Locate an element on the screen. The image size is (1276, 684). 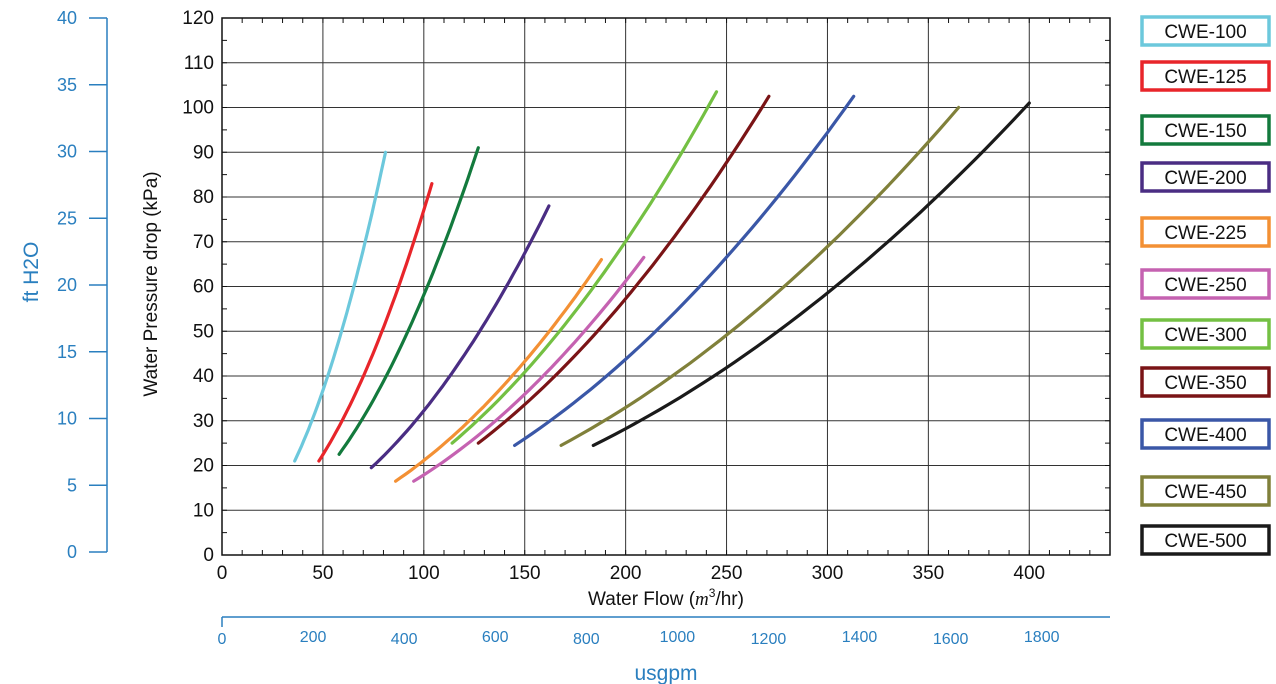
legend-label-cwe-250: CWE-250 is located at coordinates (1205, 285).